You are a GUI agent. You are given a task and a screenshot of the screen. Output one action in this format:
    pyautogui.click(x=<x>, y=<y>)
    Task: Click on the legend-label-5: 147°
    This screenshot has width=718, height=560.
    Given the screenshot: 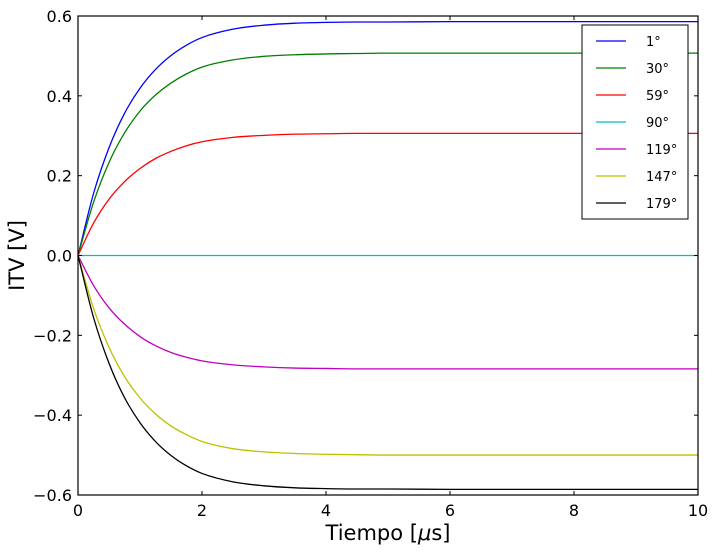 What is the action you would take?
    pyautogui.click(x=661, y=177)
    